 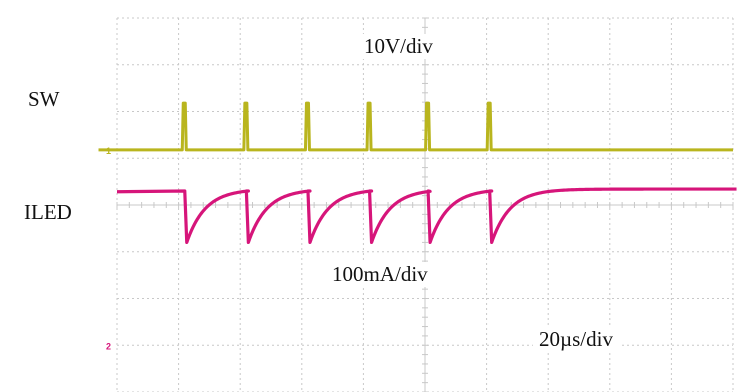 What do you see at coordinates (426, 215) in the screenshot?
I see `iled-trace` at bounding box center [426, 215].